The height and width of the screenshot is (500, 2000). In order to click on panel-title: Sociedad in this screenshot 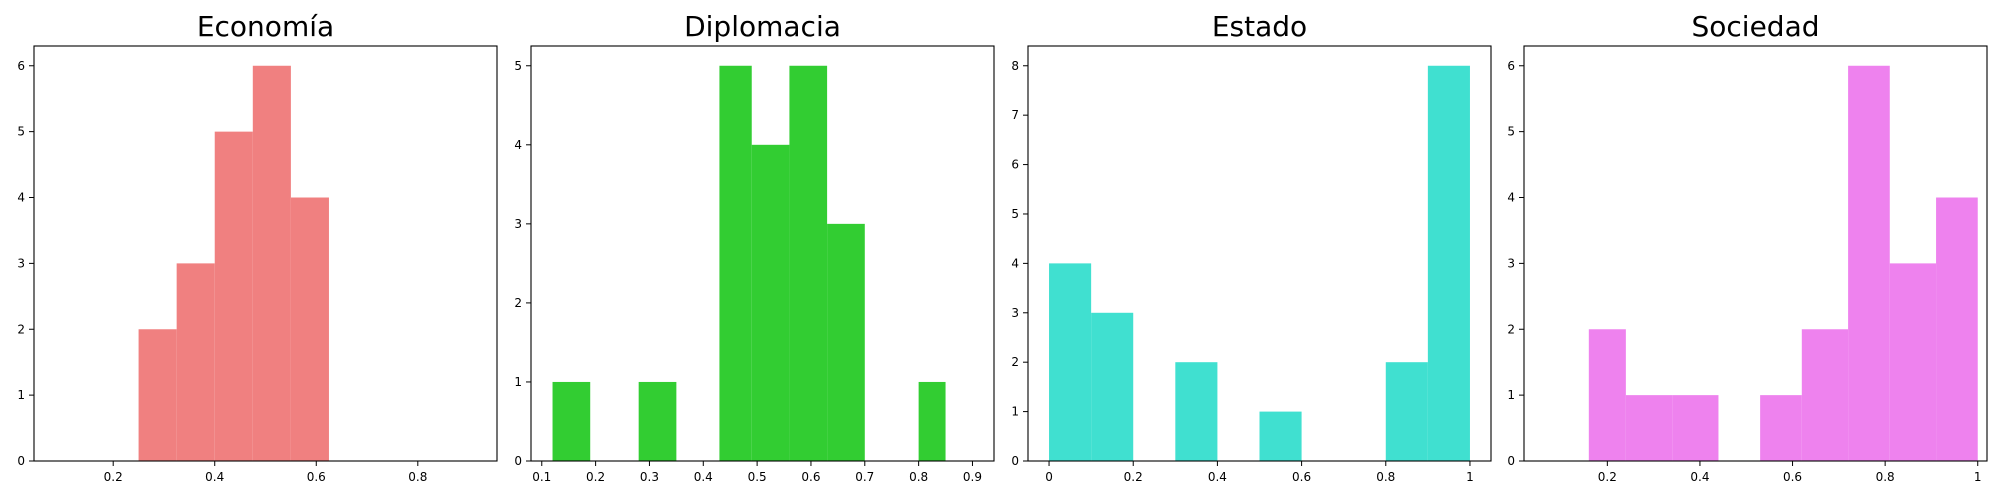, I will do `click(1755, 26)`.